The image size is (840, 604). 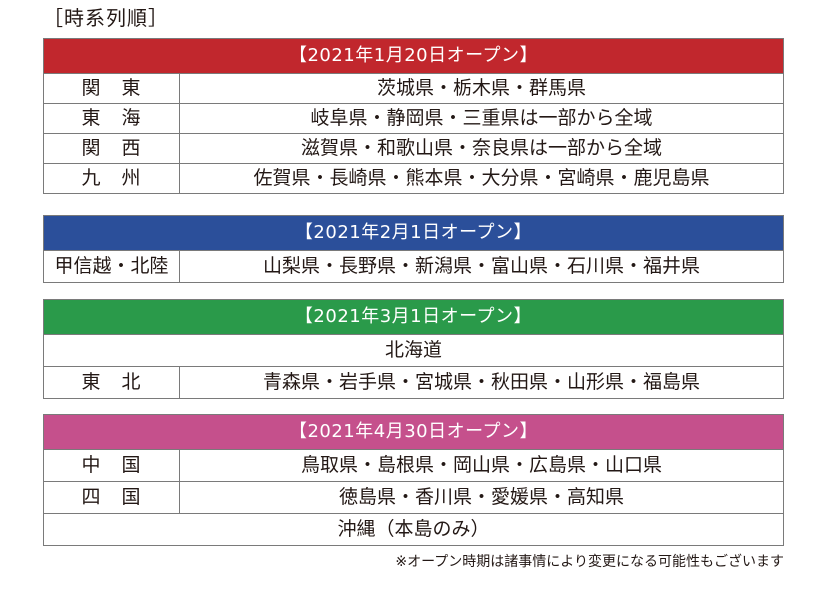 I want to click on prefecture-list: 青森県・岩手県・宮城県・秋田県・山形県・福島県, so click(x=481, y=382).